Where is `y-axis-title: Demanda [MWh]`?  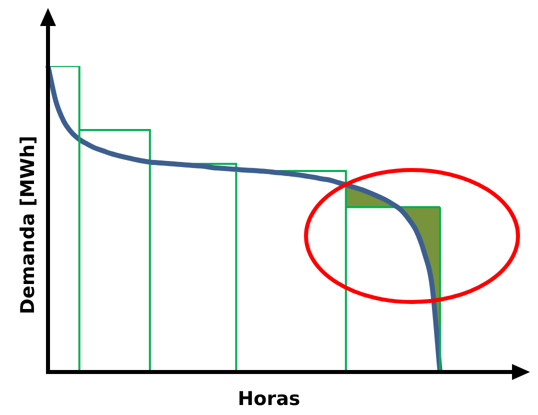 y-axis-title: Demanda [MWh] is located at coordinates (28, 225).